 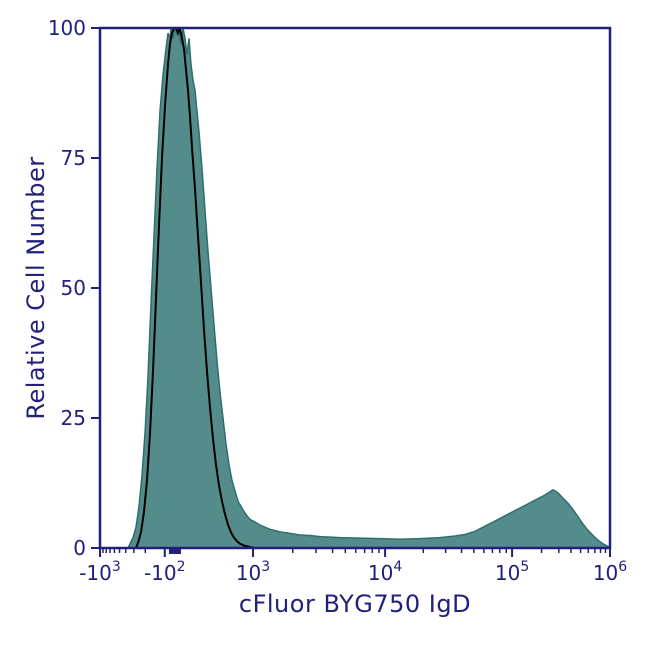 What do you see at coordinates (73, 158) in the screenshot?
I see `y-tick-label: 75` at bounding box center [73, 158].